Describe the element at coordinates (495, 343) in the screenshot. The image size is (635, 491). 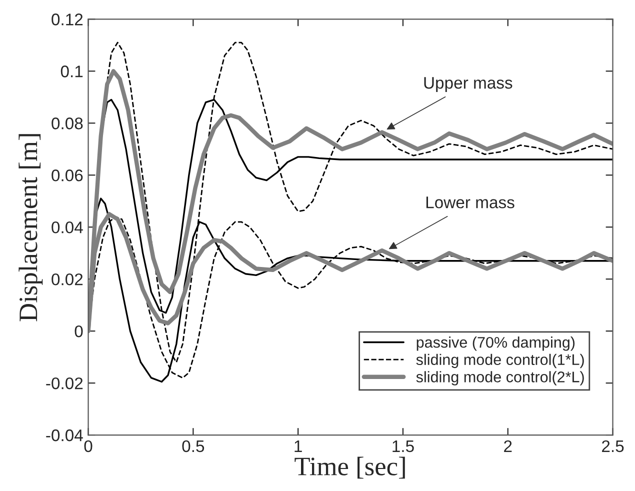
I see `legend-label: passive (70% damping)` at that location.